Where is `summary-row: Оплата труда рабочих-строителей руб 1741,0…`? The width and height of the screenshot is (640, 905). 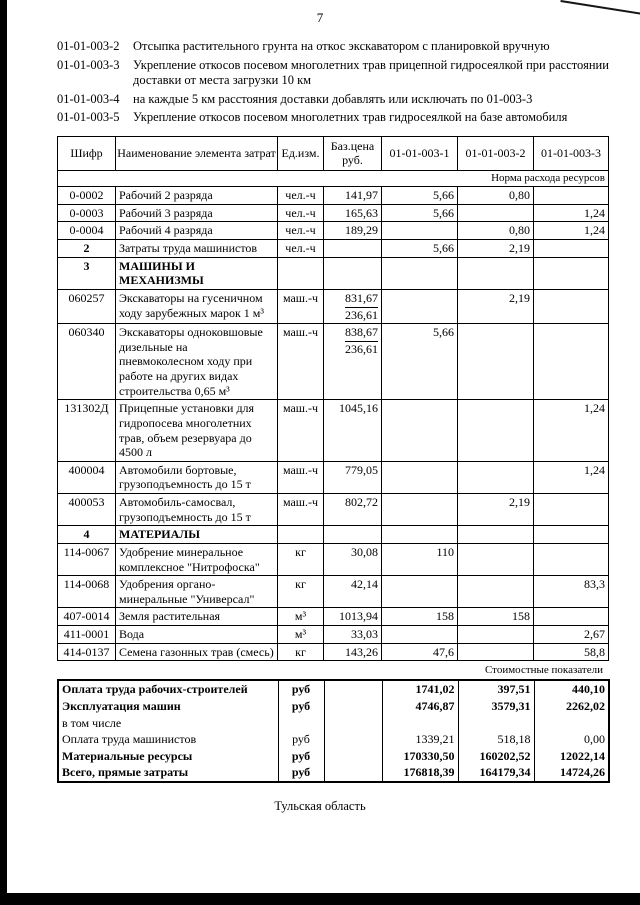
summary-row: Оплата труда рабочих-строителей руб 1741,0… is located at coordinates (333, 689).